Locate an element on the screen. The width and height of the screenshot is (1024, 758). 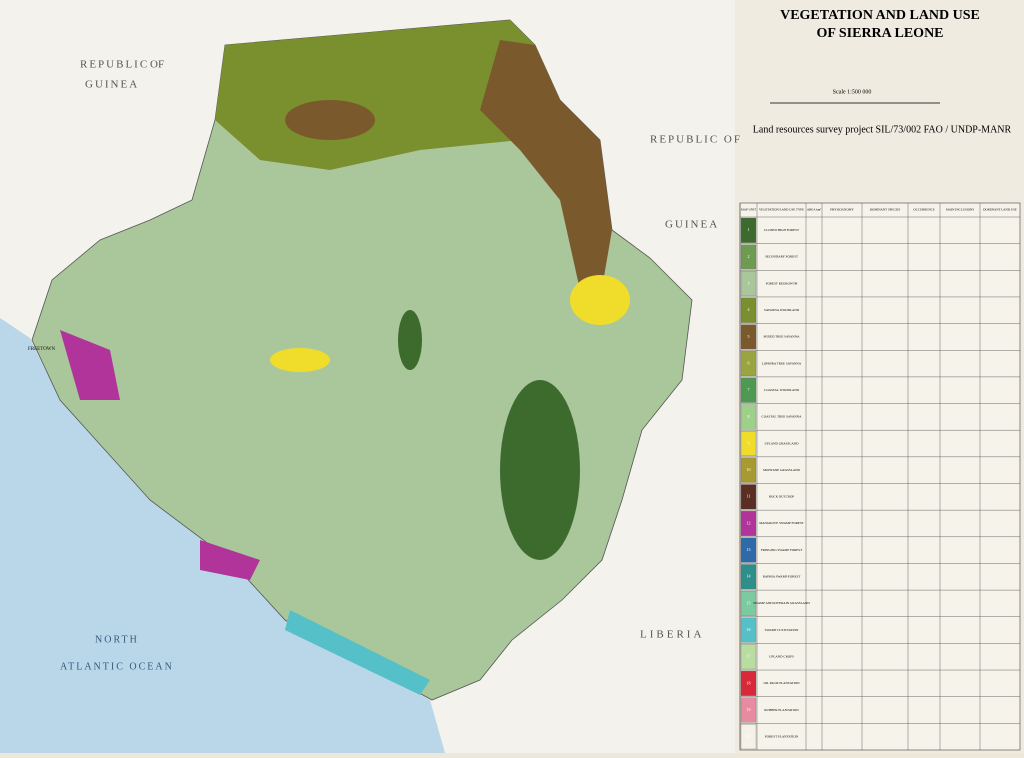
country-label: OF is located at coordinates (157, 65).